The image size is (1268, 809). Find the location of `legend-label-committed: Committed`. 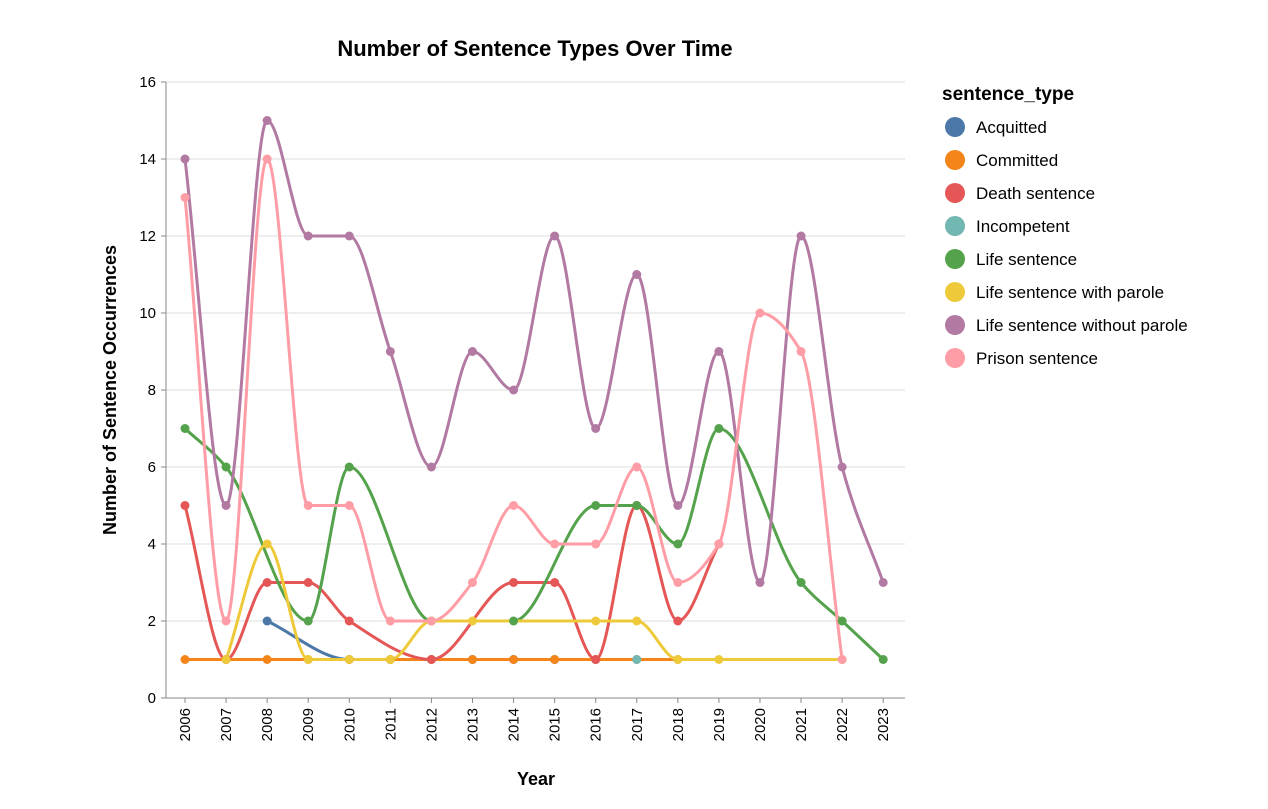

legend-label-committed: Committed is located at coordinates (1017, 160).